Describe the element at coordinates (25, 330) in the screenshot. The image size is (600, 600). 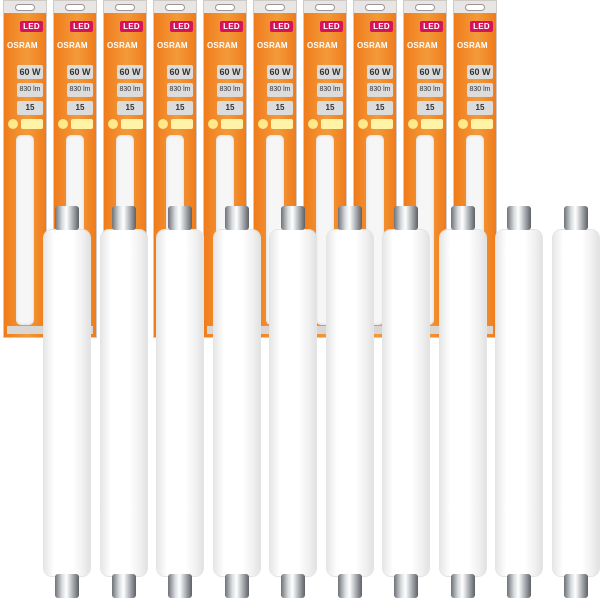
I see `pack-footer` at that location.